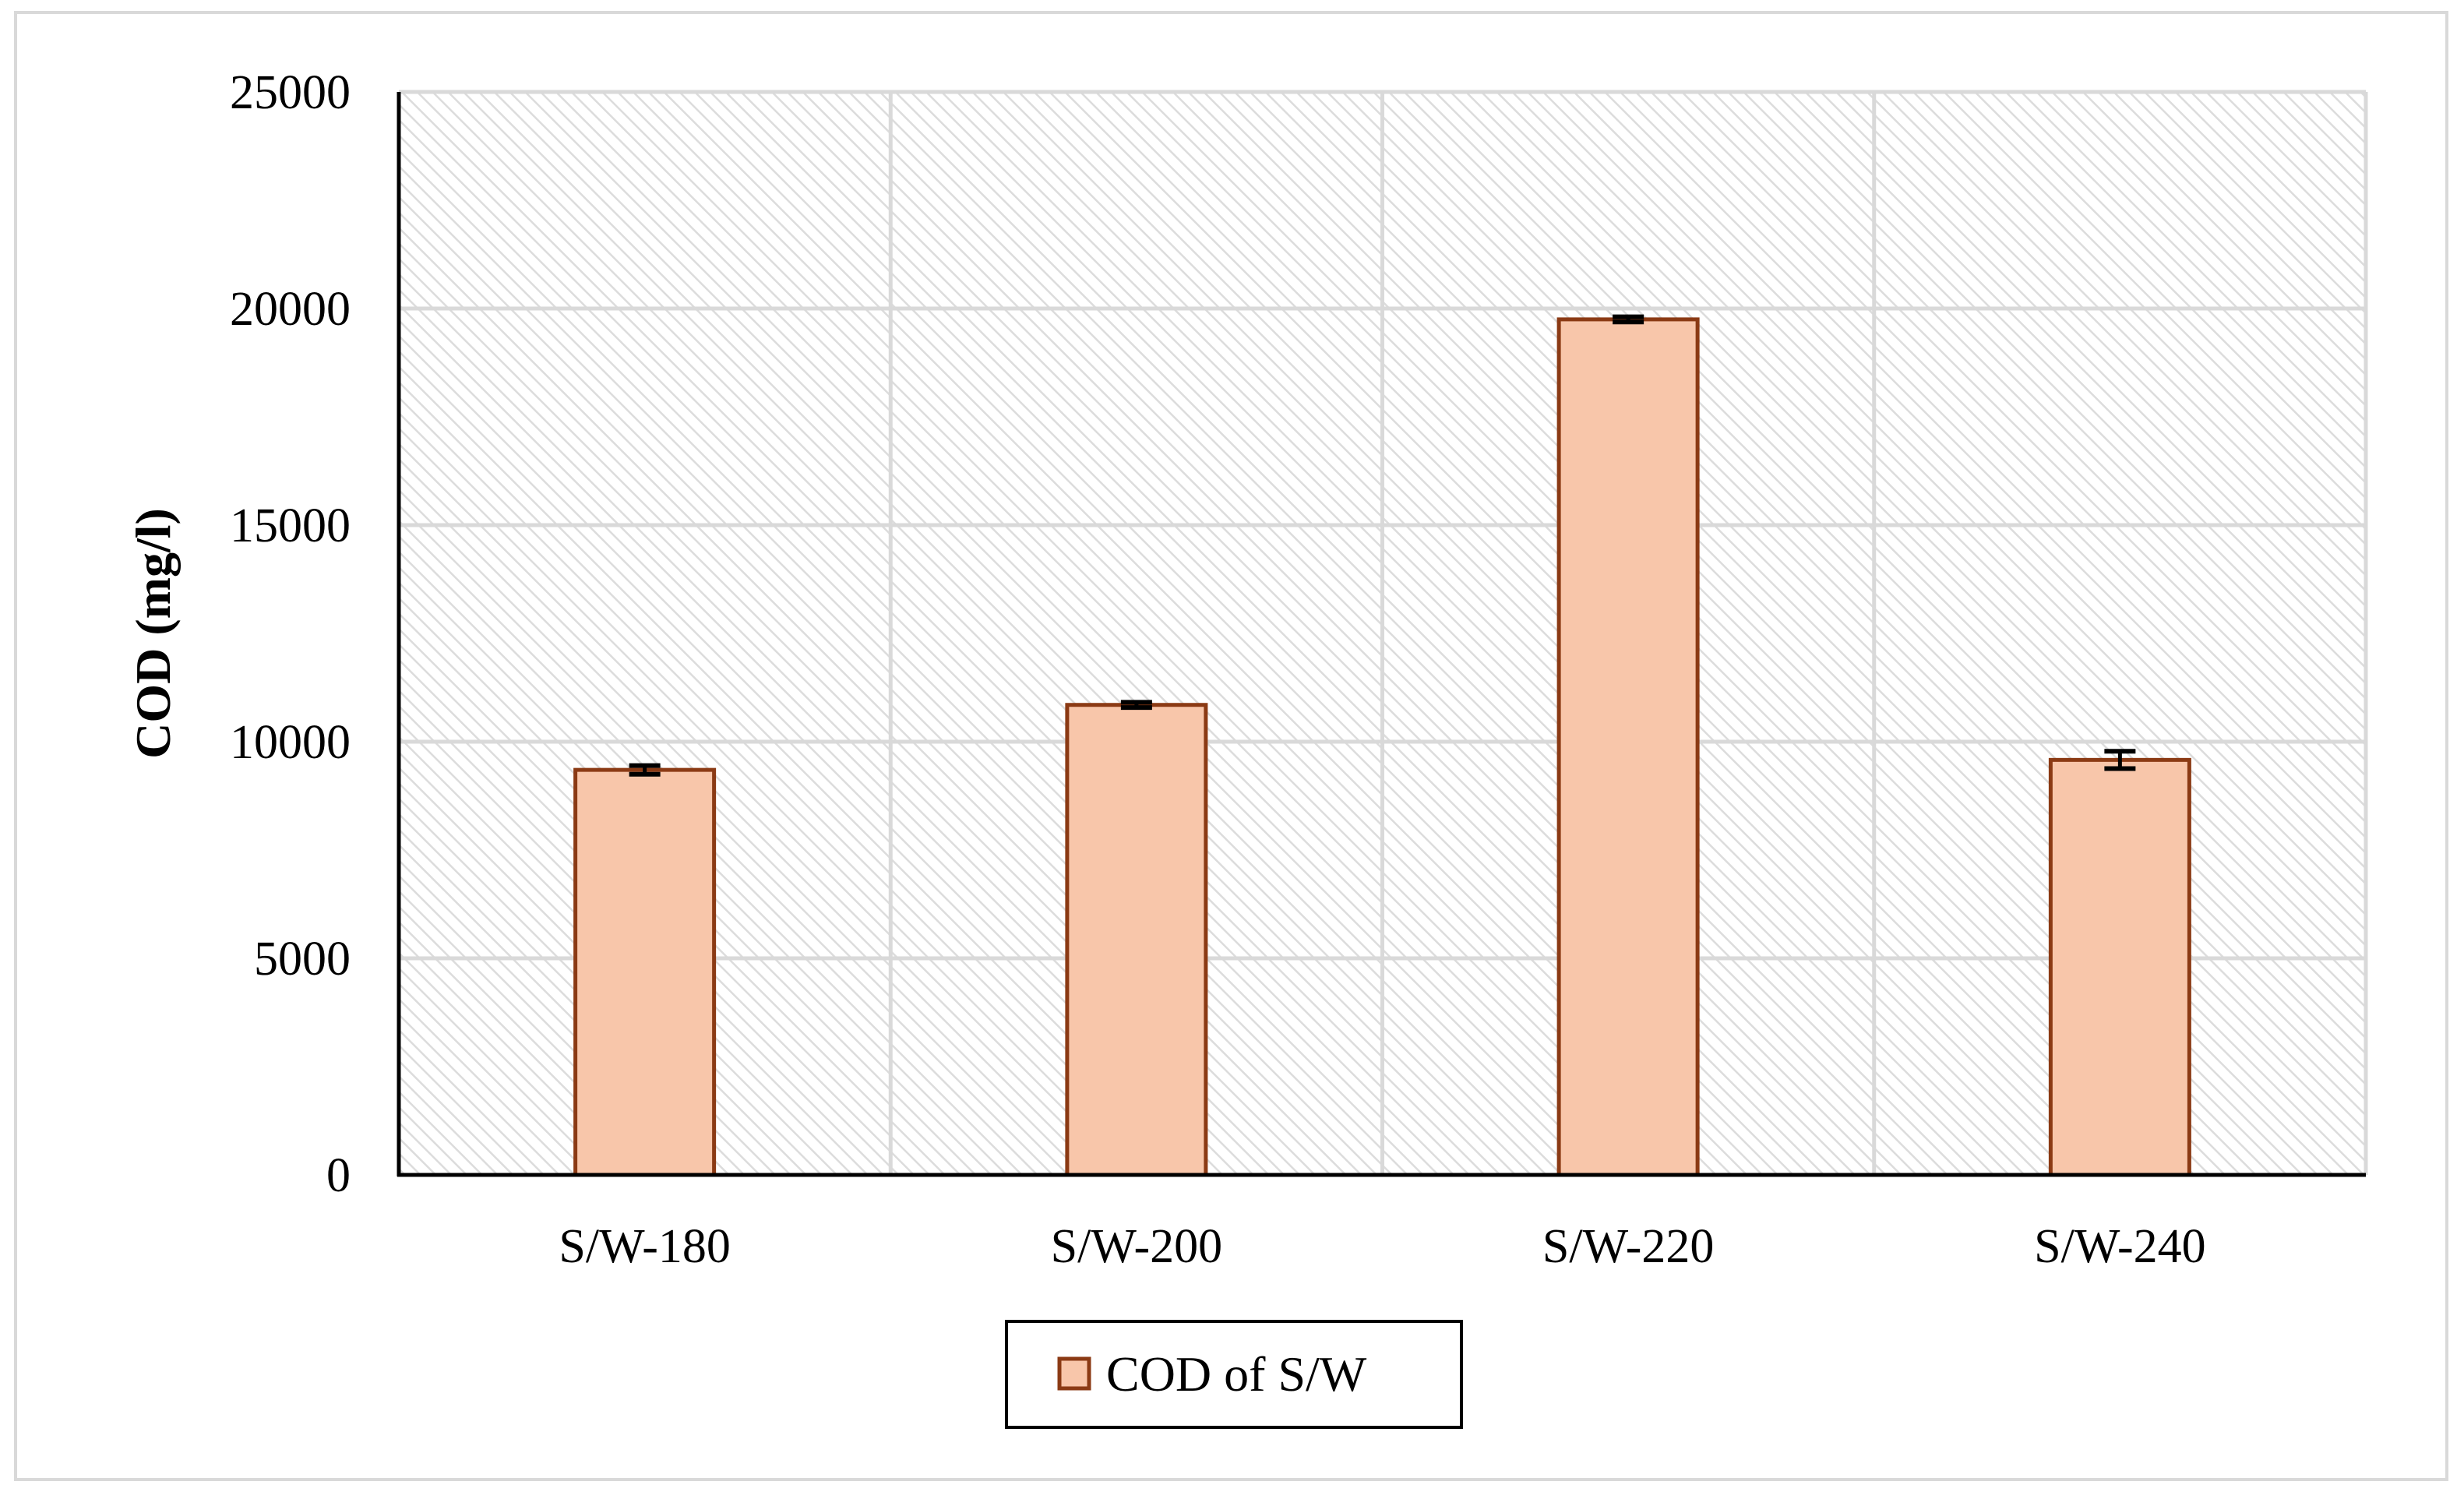 Image resolution: width=2464 pixels, height=1492 pixels. I want to click on y-tick-label: 25000, so click(290, 92).